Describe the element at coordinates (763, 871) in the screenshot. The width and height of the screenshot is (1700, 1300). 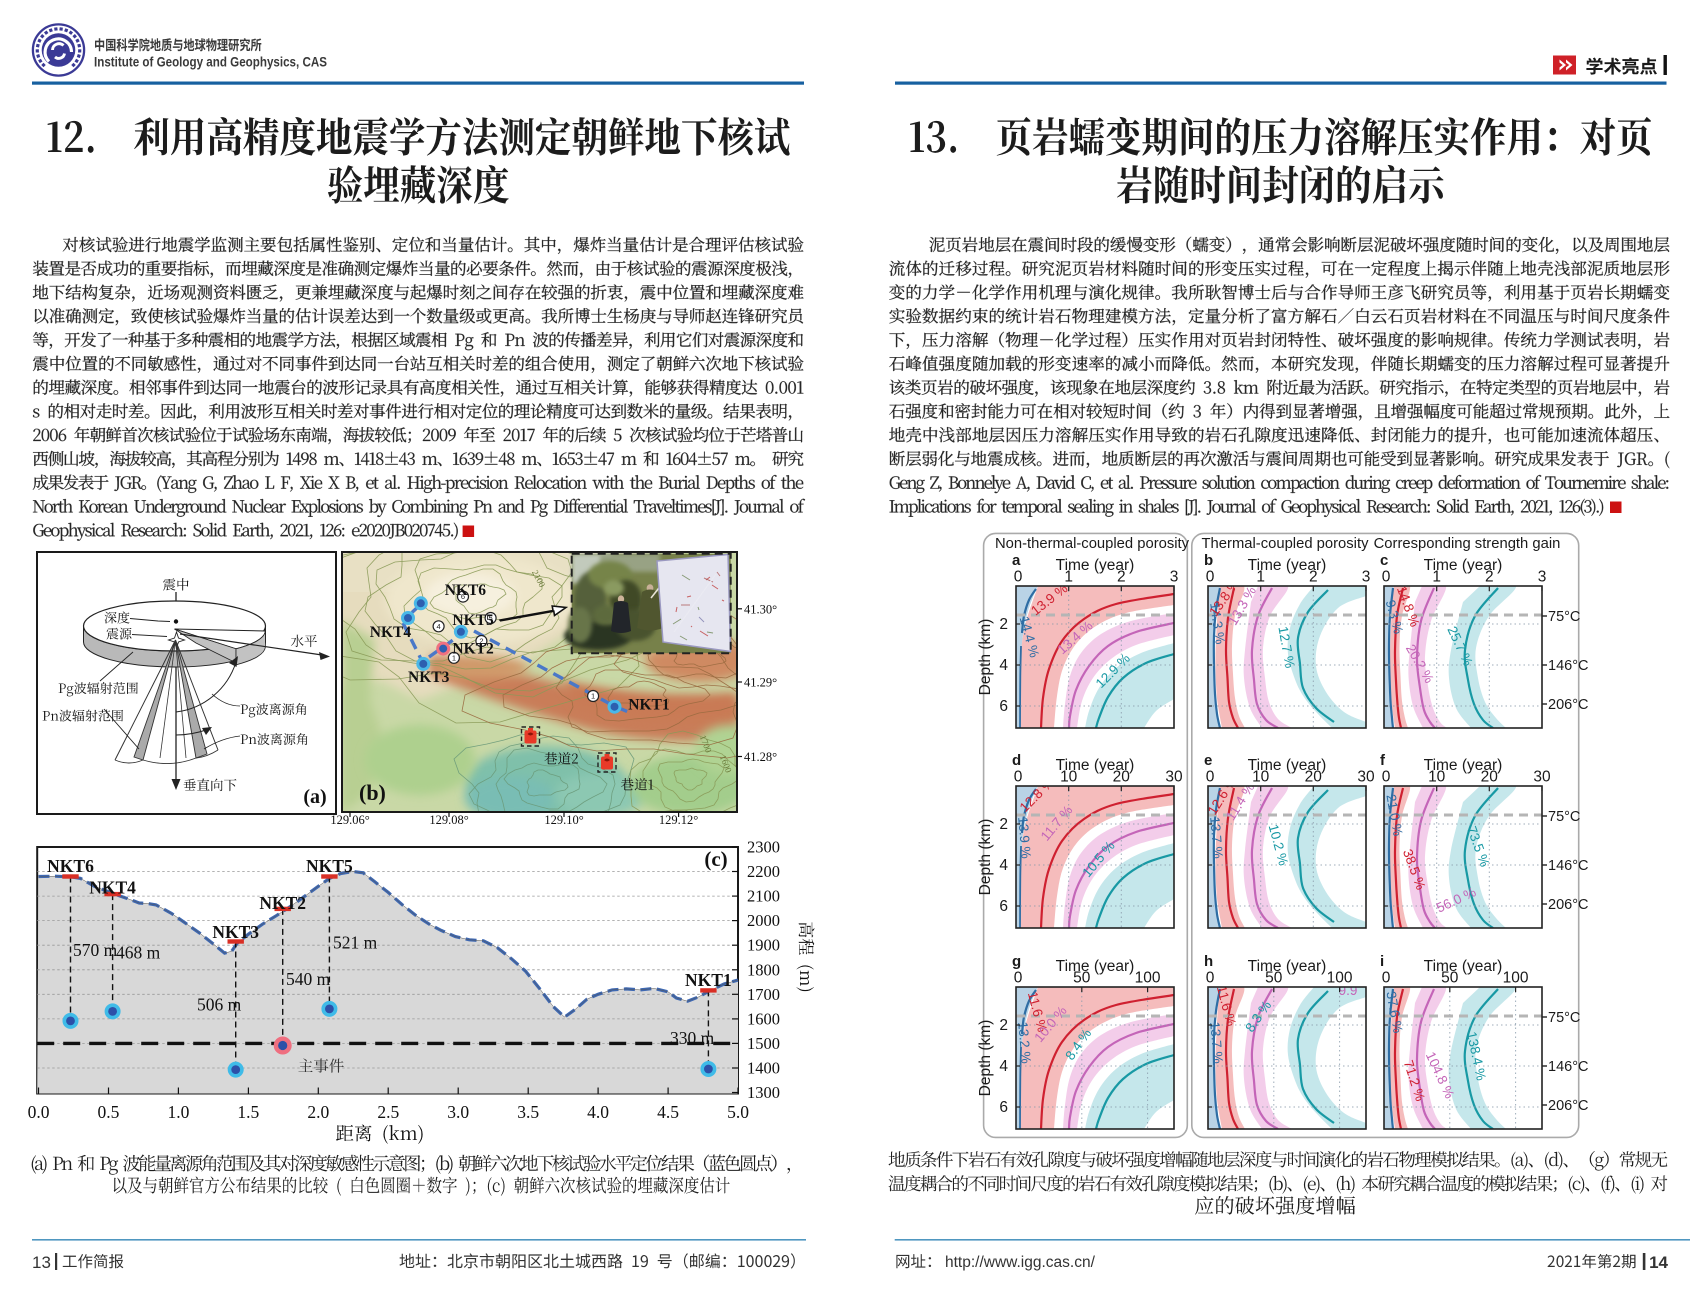
I see `svg-text: 2200` at that location.